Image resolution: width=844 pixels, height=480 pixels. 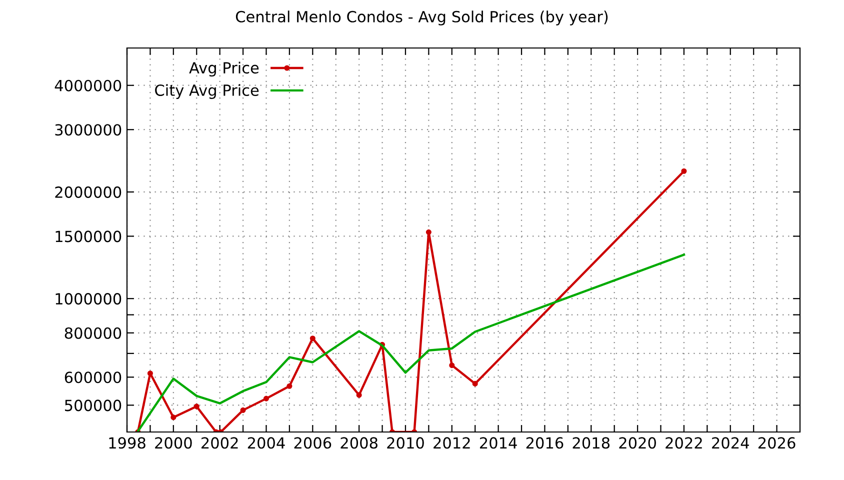 What do you see at coordinates (127, 443) in the screenshot?
I see `x-tick-label: 1998` at bounding box center [127, 443].